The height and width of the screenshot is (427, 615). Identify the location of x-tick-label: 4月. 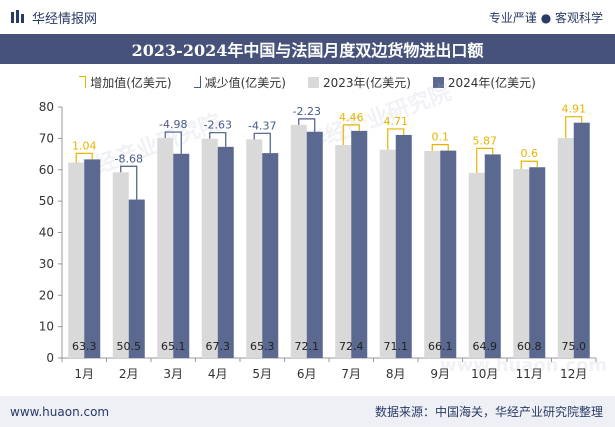
(218, 374).